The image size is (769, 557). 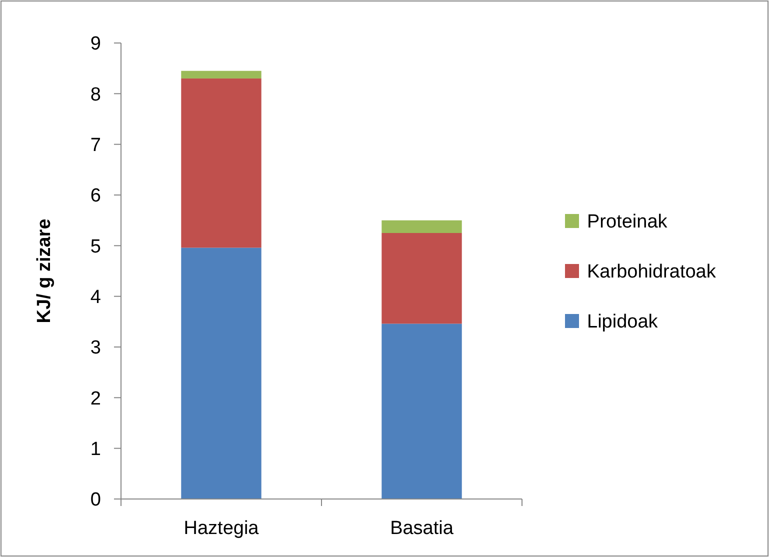 I want to click on y-tick-label: 9, so click(x=95, y=44).